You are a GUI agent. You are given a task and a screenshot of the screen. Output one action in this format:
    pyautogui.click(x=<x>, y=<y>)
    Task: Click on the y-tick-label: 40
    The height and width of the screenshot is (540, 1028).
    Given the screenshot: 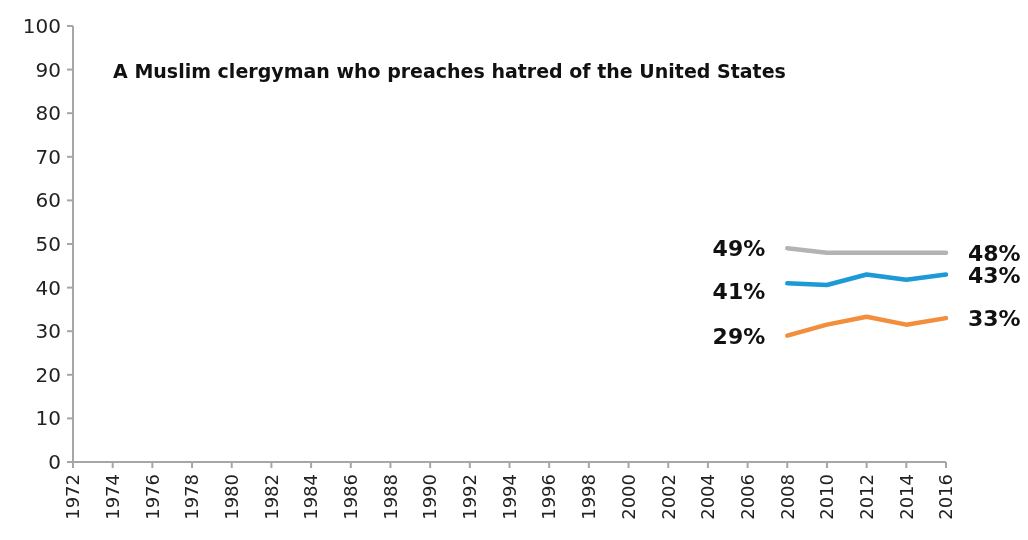 What is the action you would take?
    pyautogui.click(x=48, y=287)
    